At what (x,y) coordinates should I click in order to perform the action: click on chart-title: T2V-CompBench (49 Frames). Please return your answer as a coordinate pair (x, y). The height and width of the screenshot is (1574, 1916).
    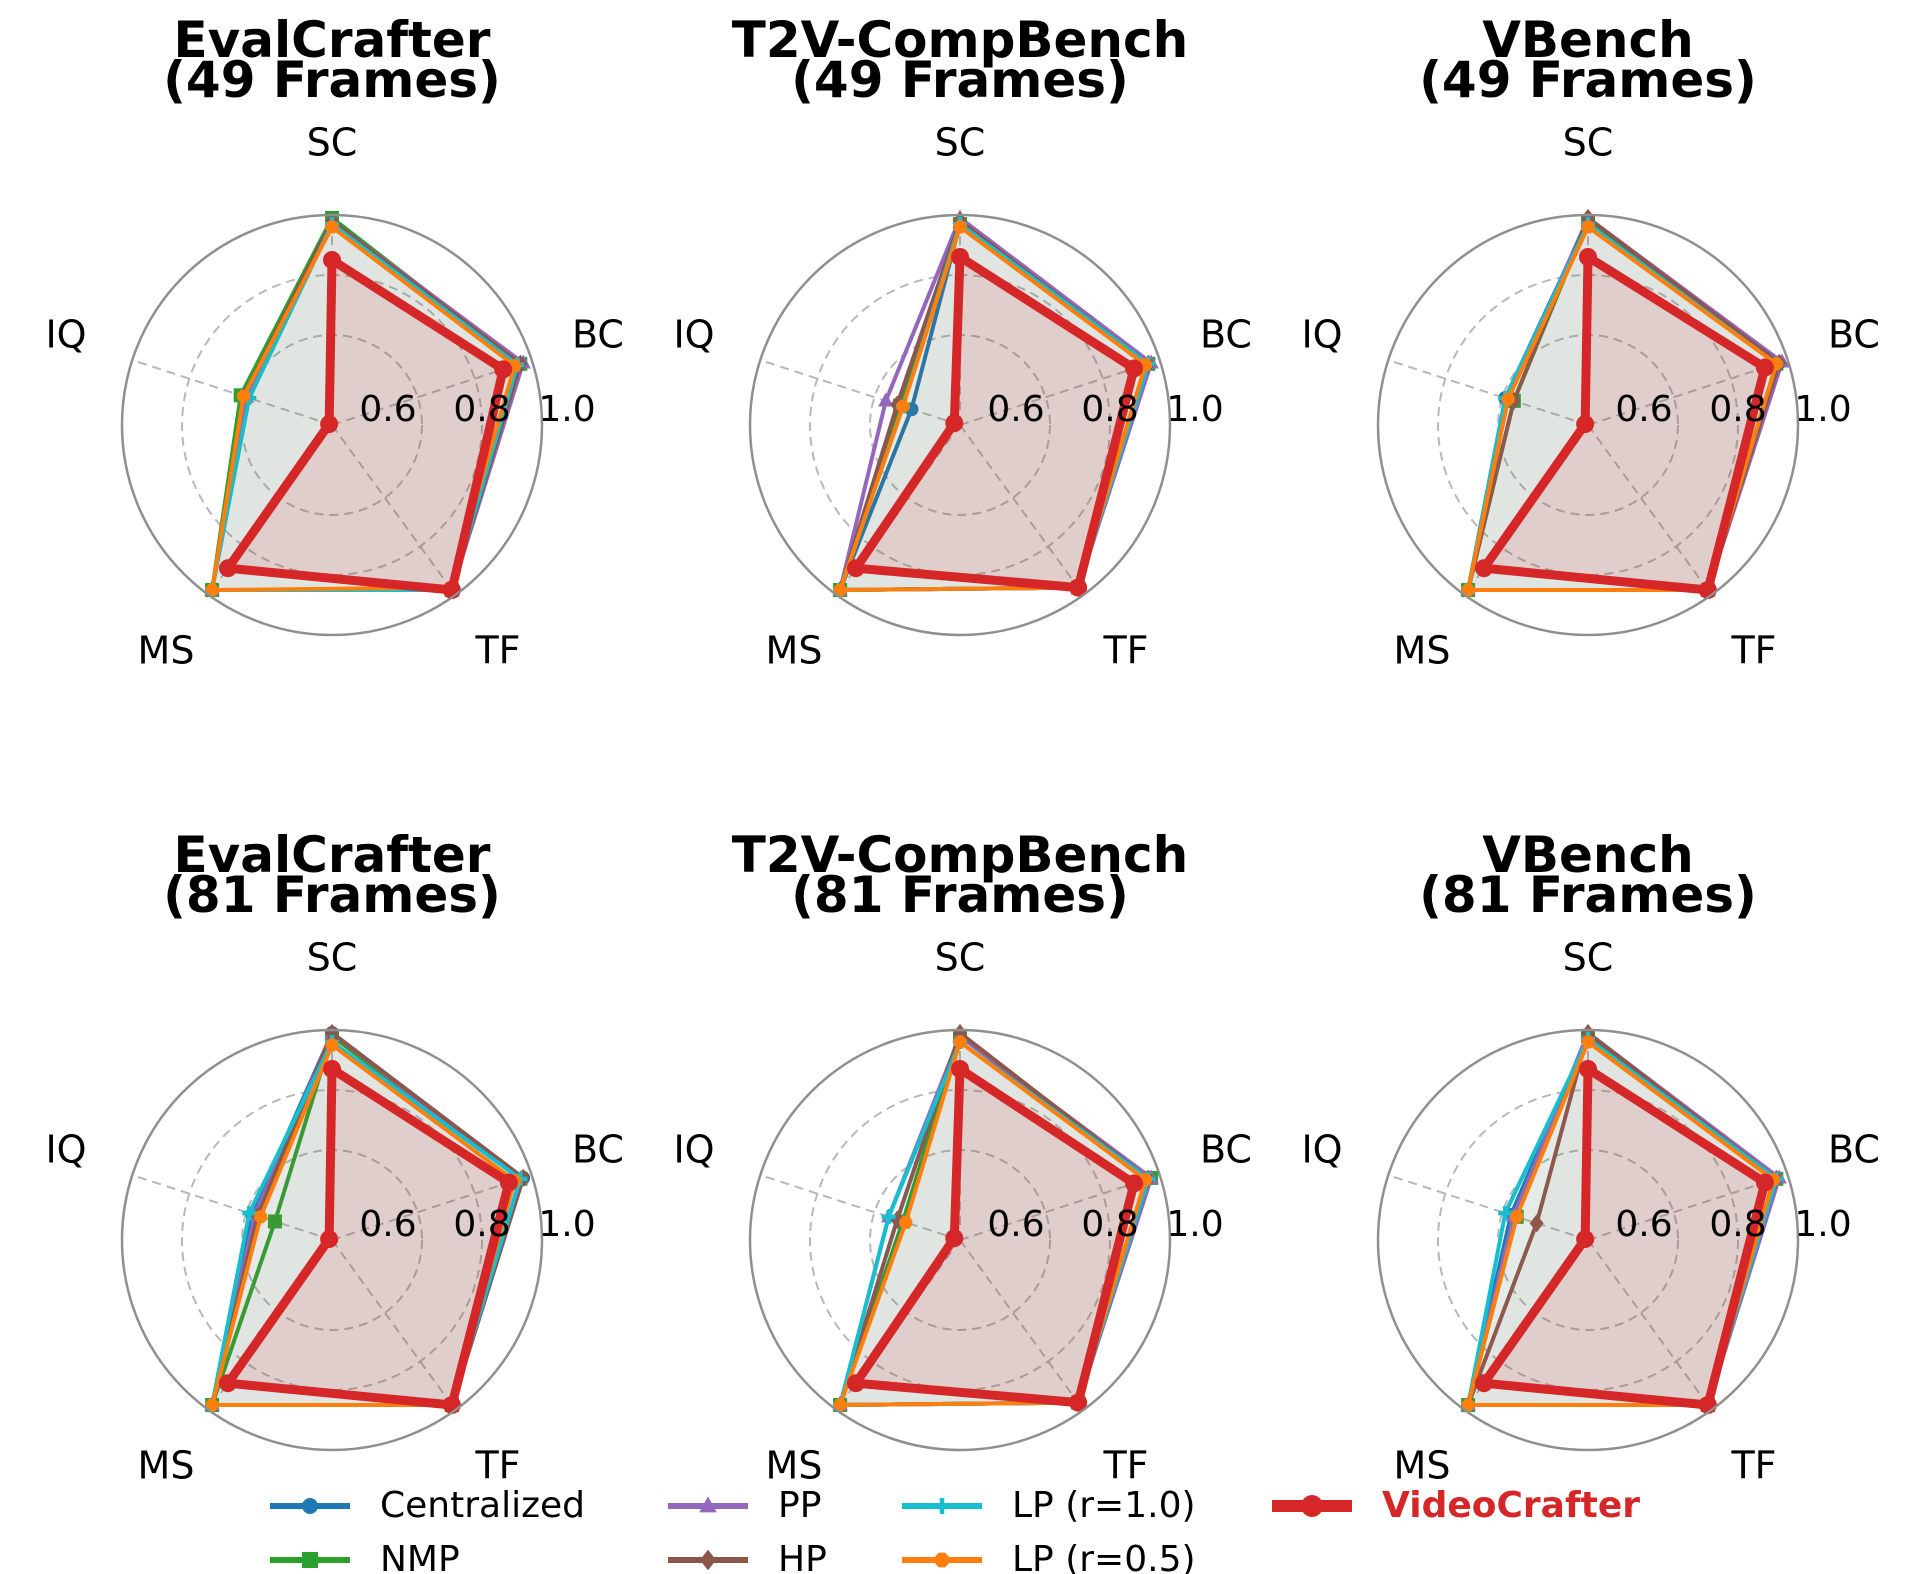
    Looking at the image, I should click on (960, 60).